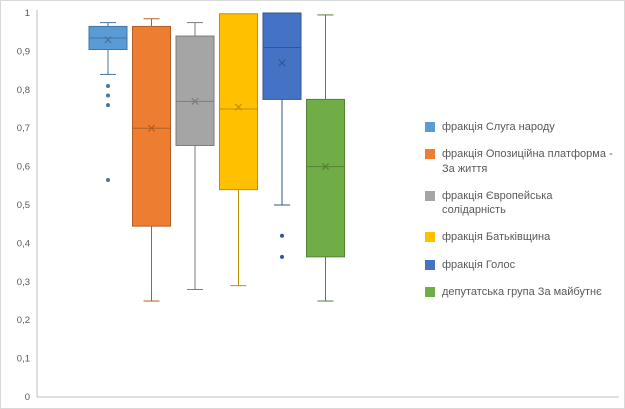  What do you see at coordinates (23, 205) in the screenshot?
I see `y-axis-tick-label: 0,5` at bounding box center [23, 205].